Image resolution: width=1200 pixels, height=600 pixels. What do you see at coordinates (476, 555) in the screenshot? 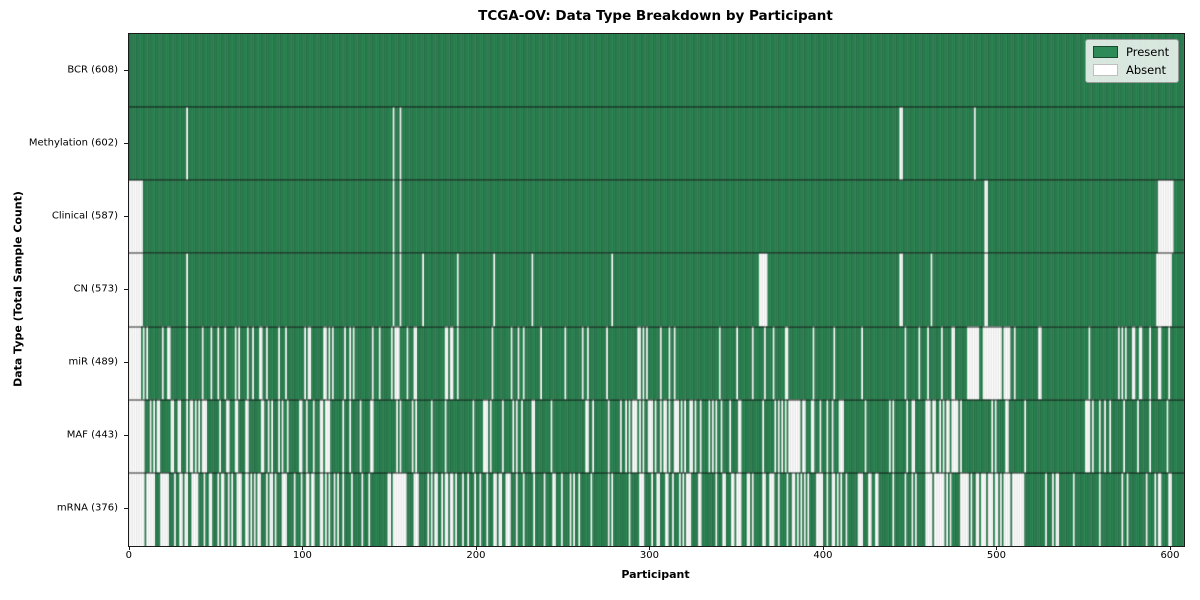
I see `x-tick-label: 200` at bounding box center [476, 555].